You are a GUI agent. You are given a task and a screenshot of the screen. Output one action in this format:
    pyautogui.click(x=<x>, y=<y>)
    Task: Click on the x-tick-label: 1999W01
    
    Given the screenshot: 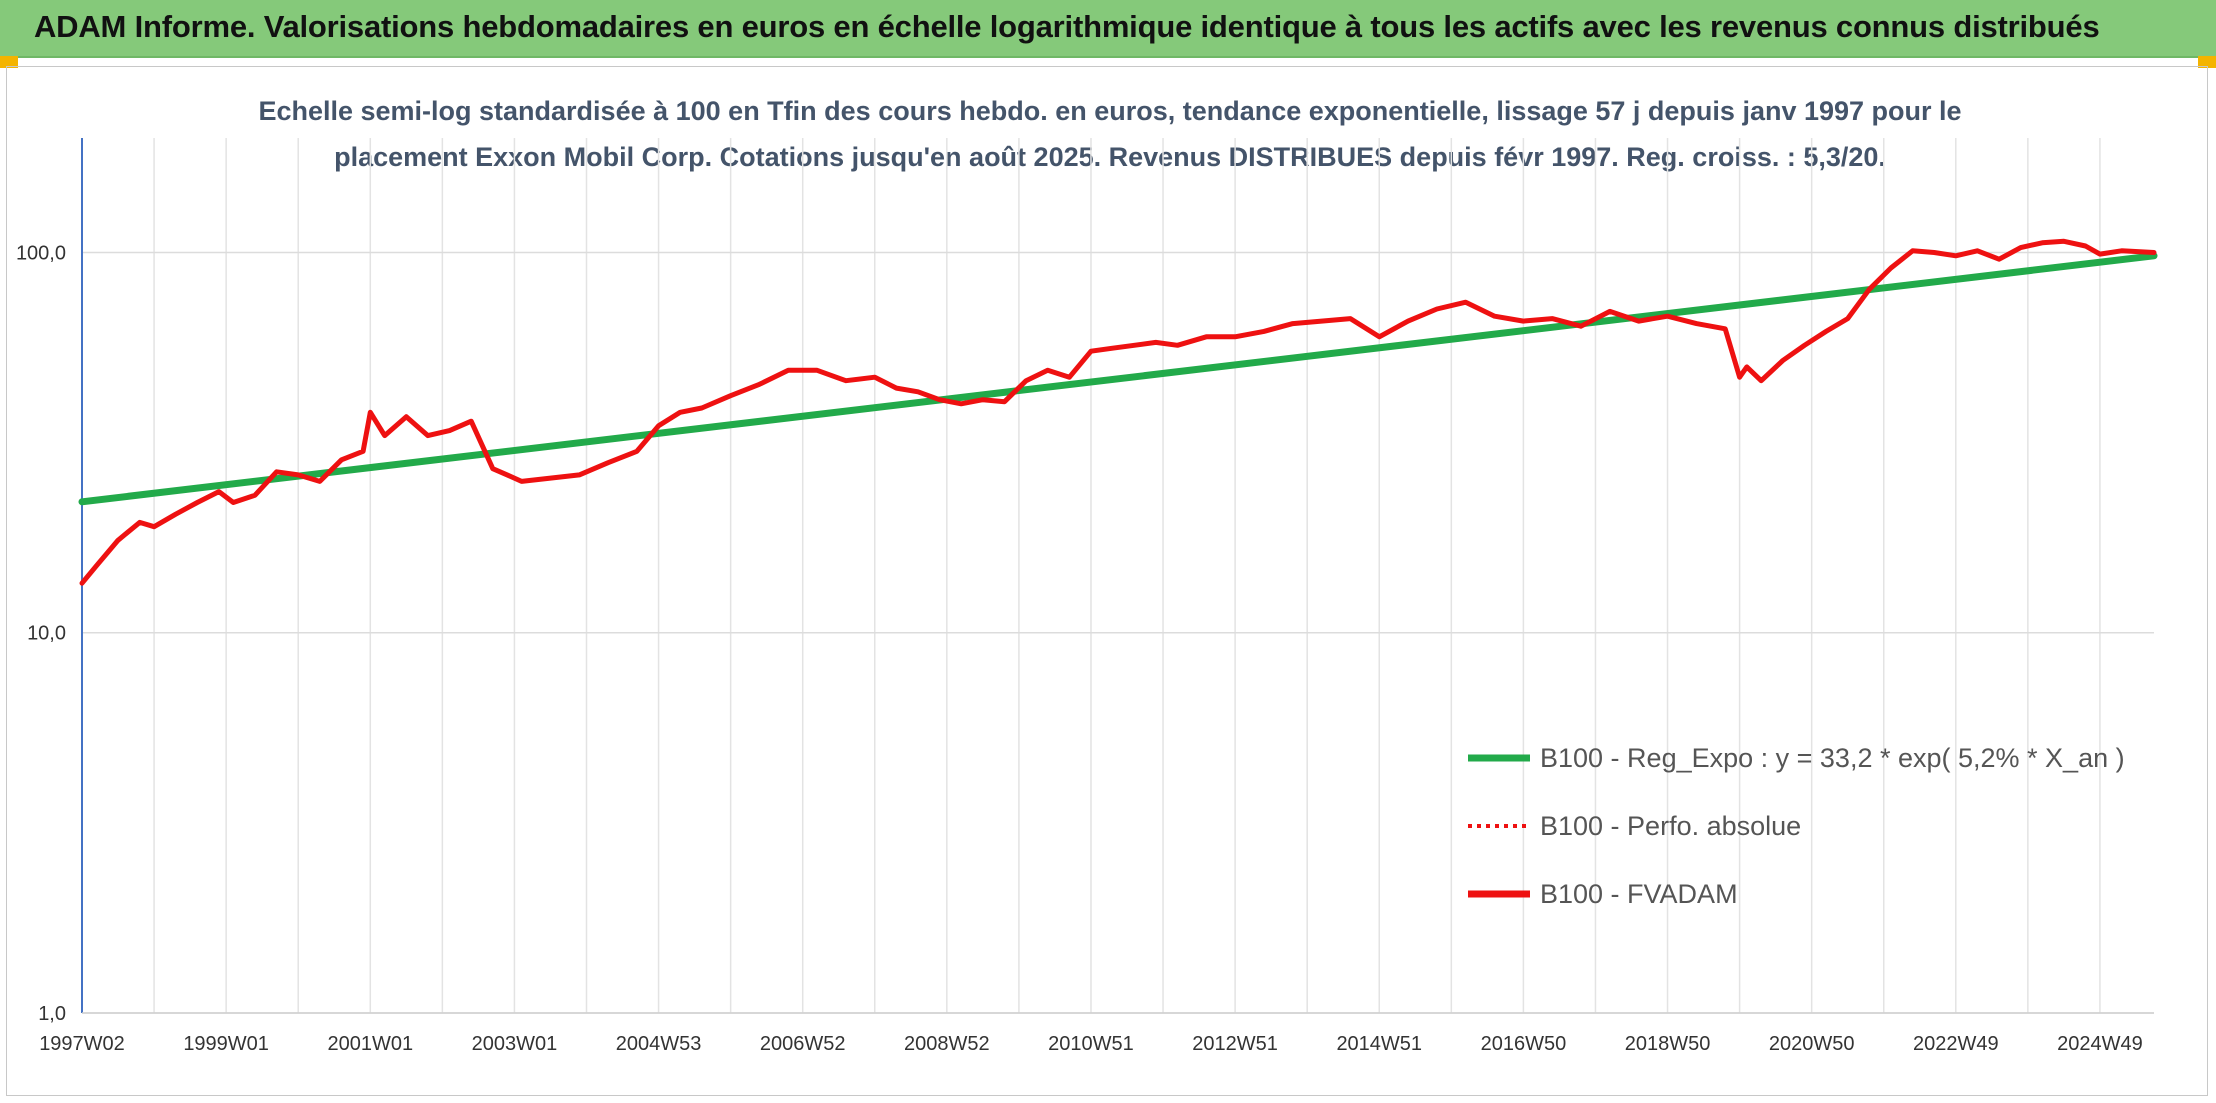 What is the action you would take?
    pyautogui.click(x=226, y=1044)
    